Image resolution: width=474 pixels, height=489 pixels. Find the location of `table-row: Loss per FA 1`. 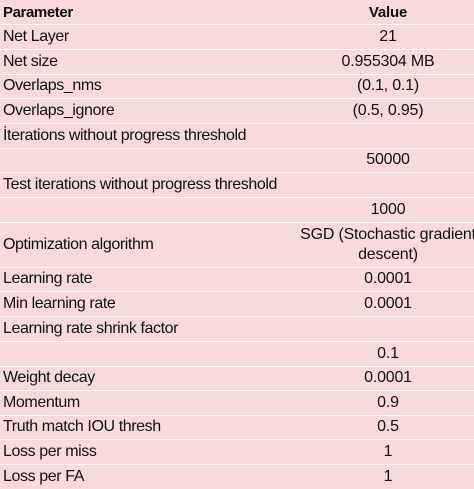

table-row: Loss per FA 1 is located at coordinates (237, 477).